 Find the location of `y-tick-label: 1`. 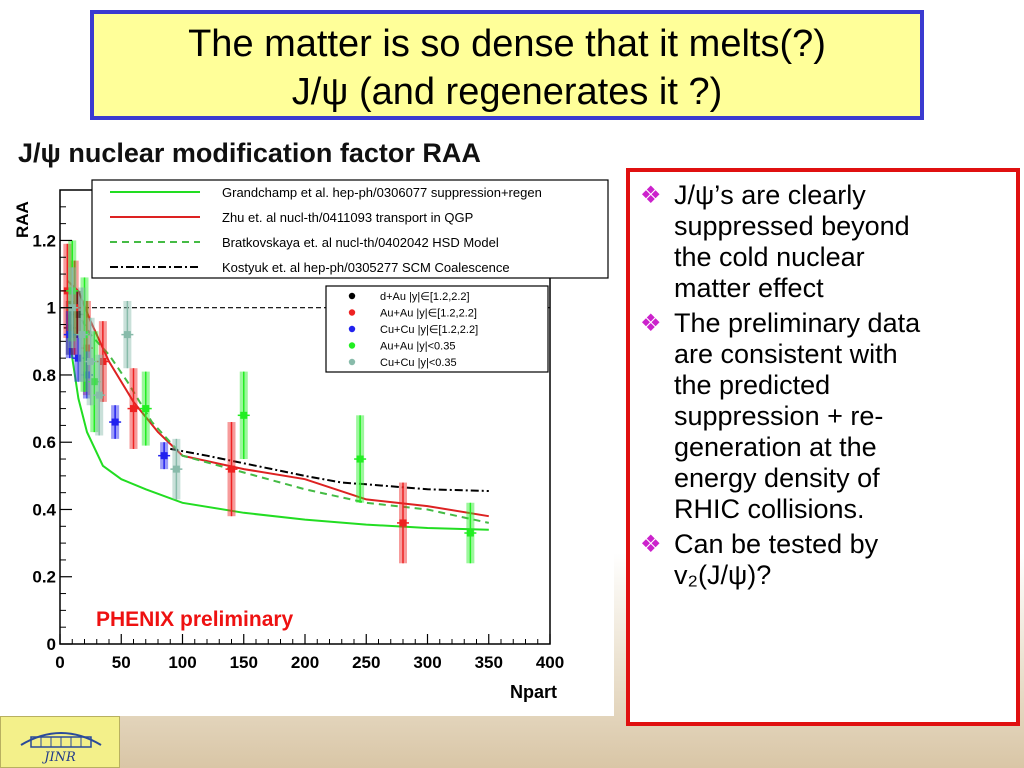

y-tick-label: 1 is located at coordinates (51, 308).